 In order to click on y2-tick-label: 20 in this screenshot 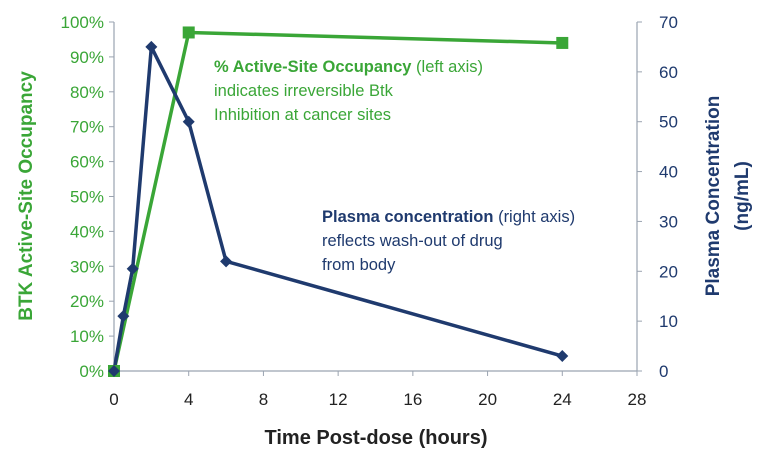, I will do `click(668, 271)`.